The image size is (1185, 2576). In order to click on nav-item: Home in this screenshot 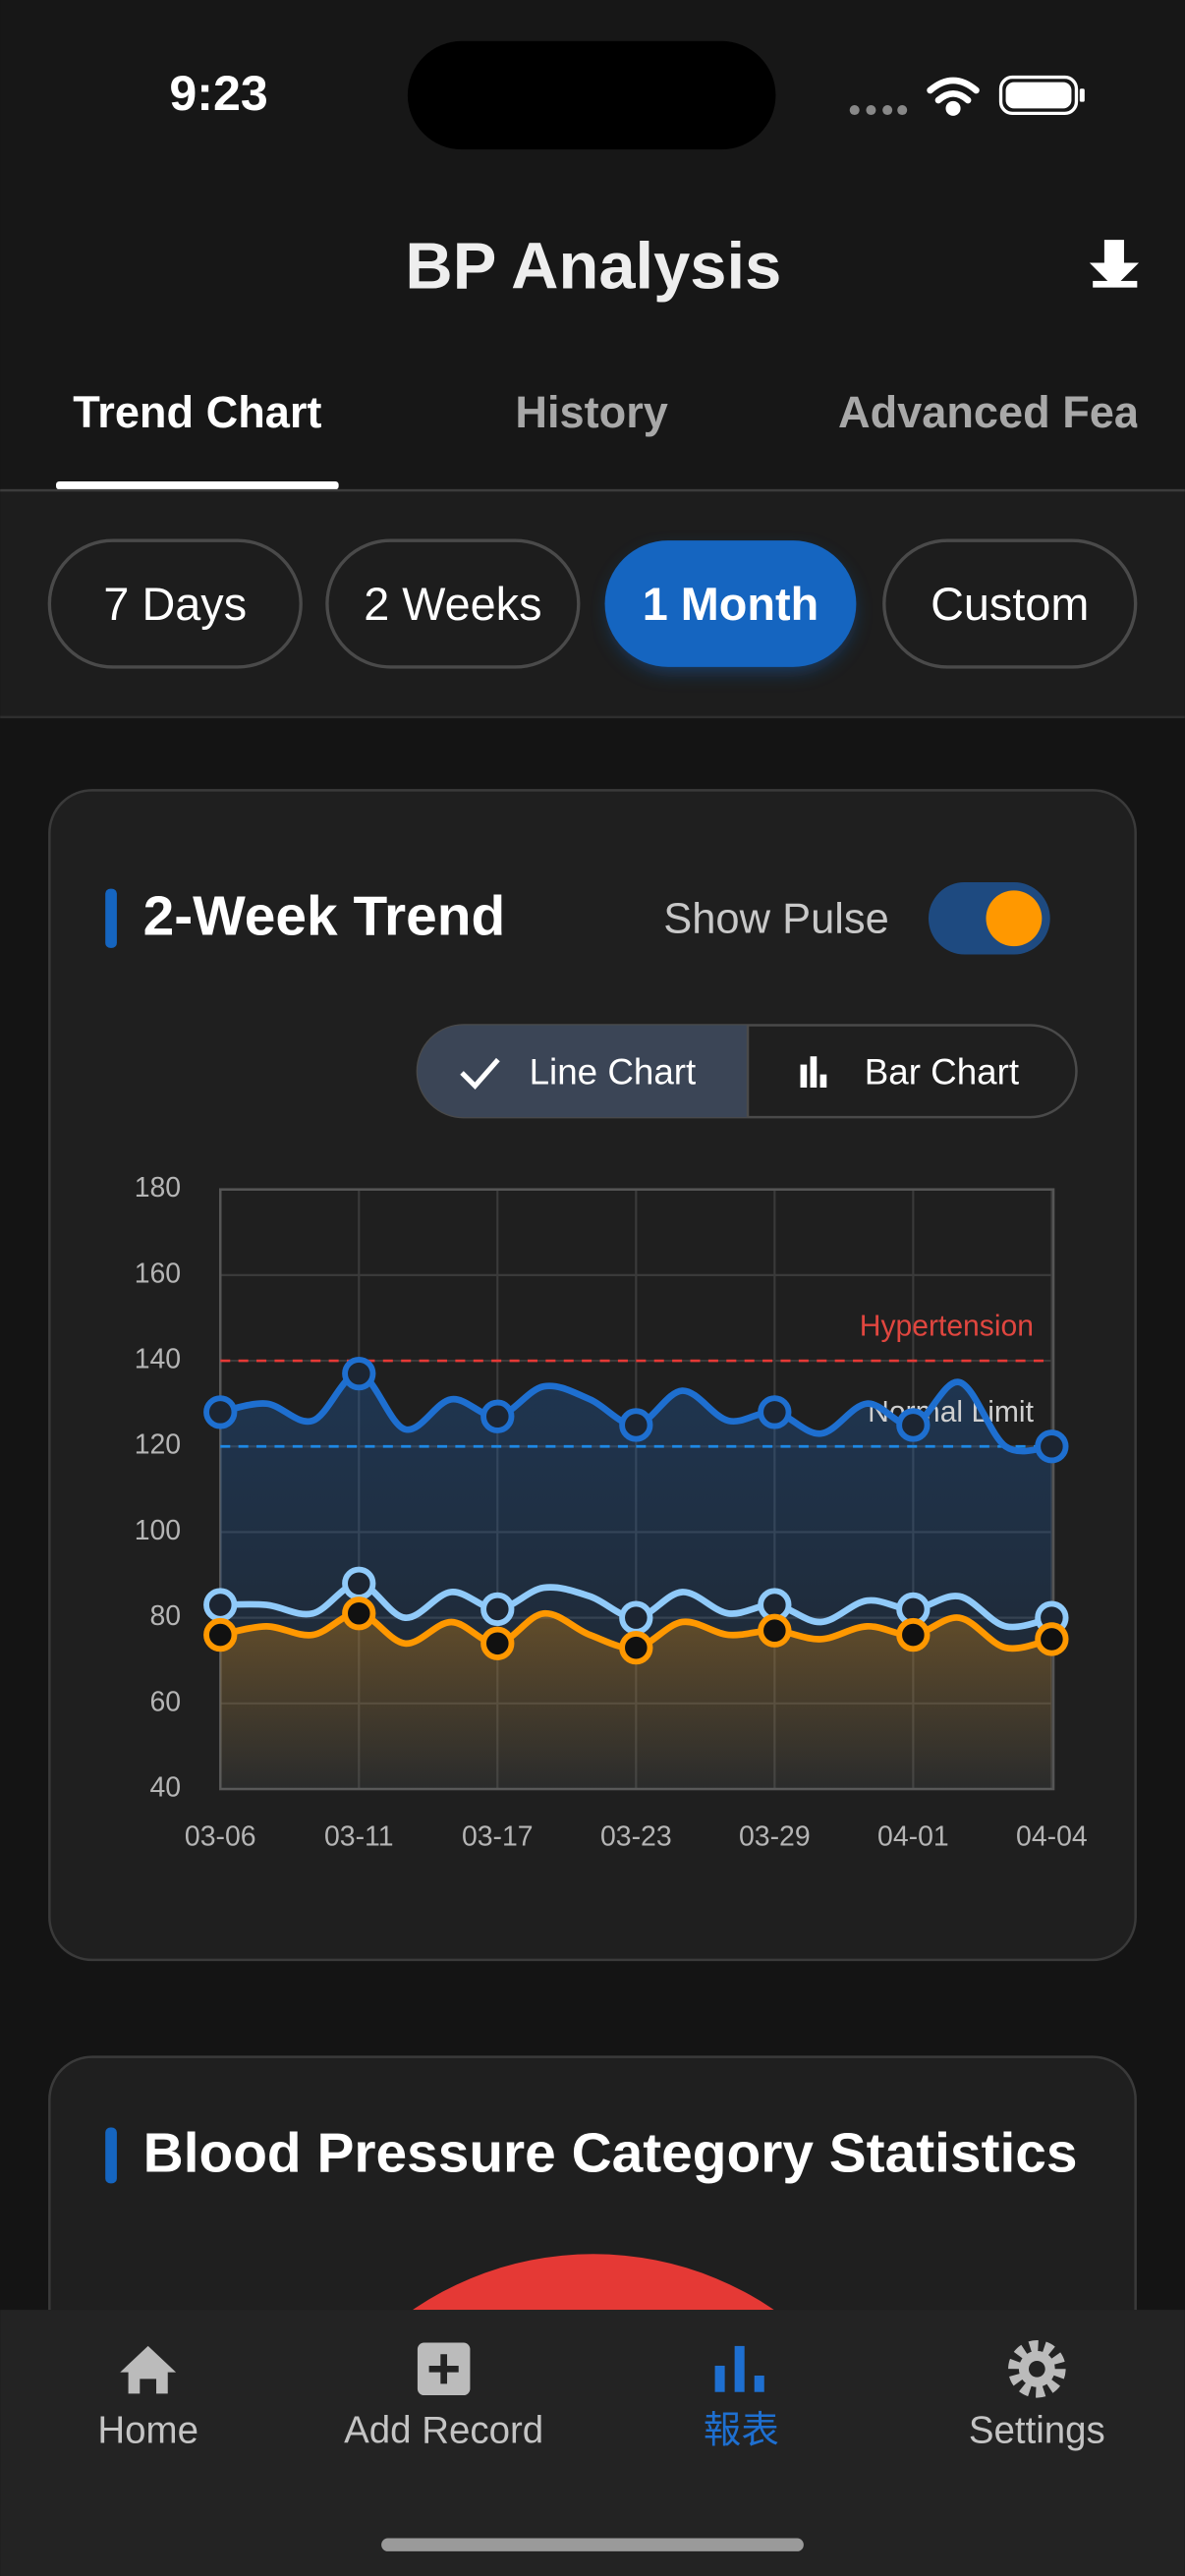, I will do `click(148, 2431)`.